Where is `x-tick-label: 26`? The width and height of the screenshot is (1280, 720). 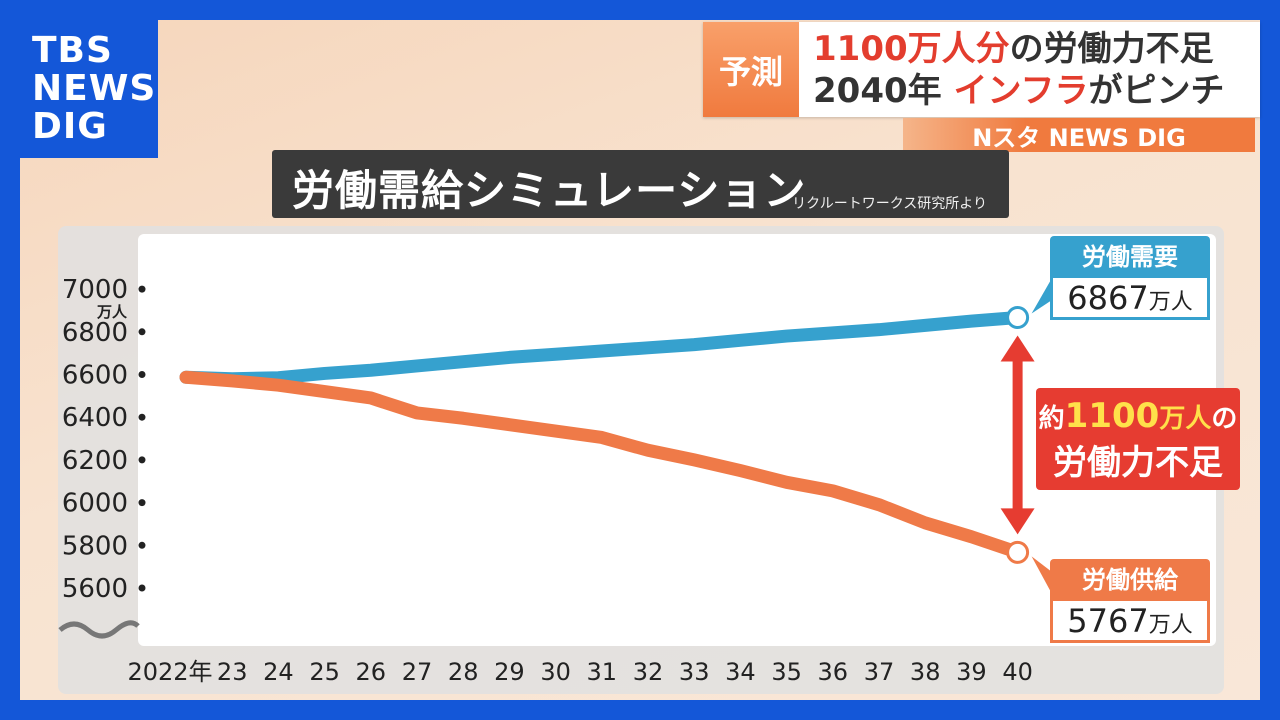
x-tick-label: 26 is located at coordinates (371, 672).